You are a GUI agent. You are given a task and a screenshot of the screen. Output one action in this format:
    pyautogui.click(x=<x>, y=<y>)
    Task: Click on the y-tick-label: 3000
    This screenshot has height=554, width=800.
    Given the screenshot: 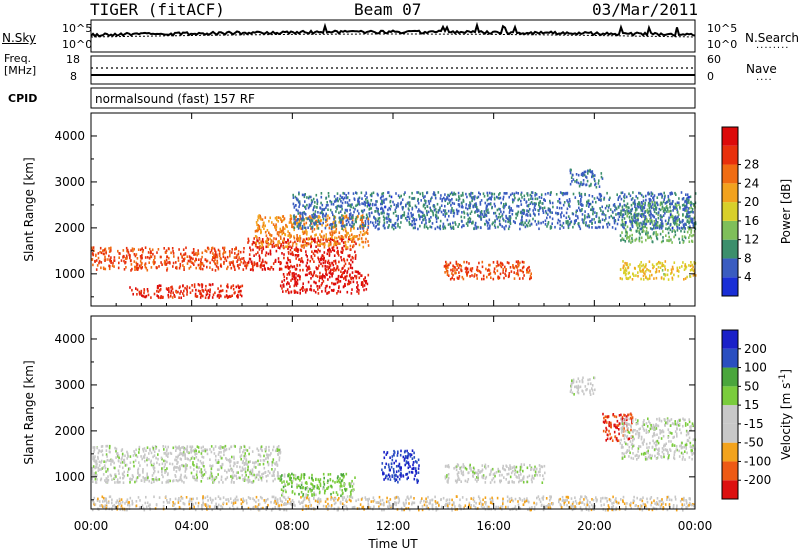 What is the action you would take?
    pyautogui.click(x=69, y=182)
    